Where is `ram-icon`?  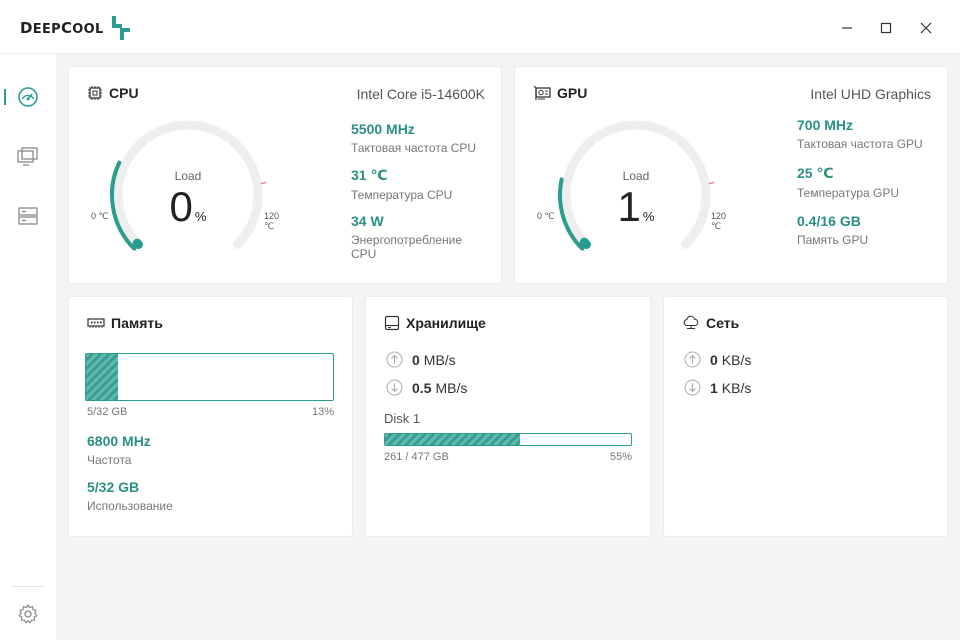
ram-icon is located at coordinates (96, 323).